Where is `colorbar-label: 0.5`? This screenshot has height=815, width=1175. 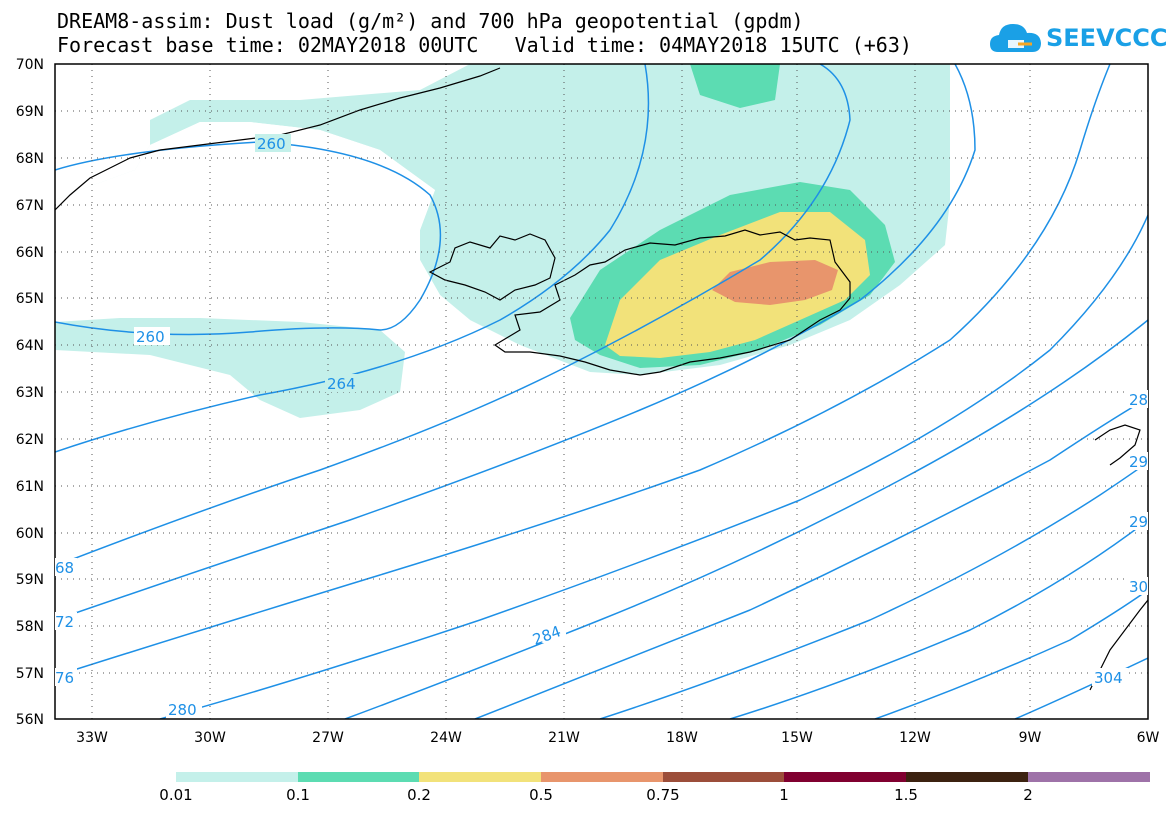
colorbar-label: 0.5 is located at coordinates (541, 795).